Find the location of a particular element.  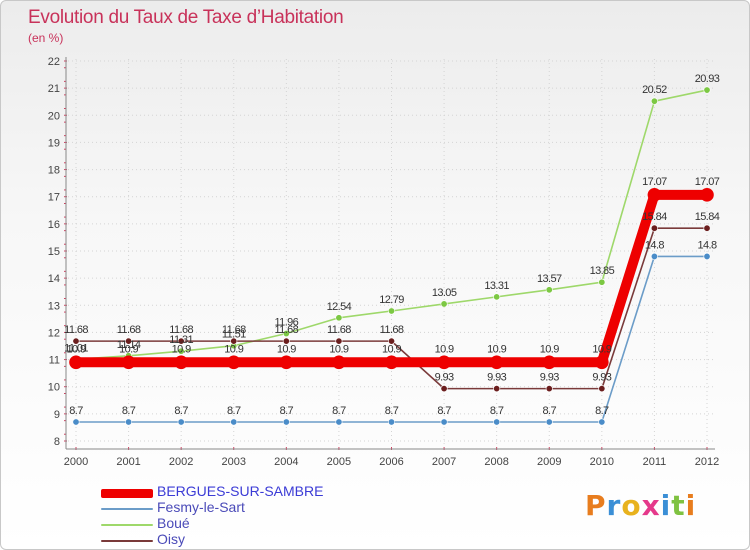

y-tick-label: 15 is located at coordinates (54, 252).